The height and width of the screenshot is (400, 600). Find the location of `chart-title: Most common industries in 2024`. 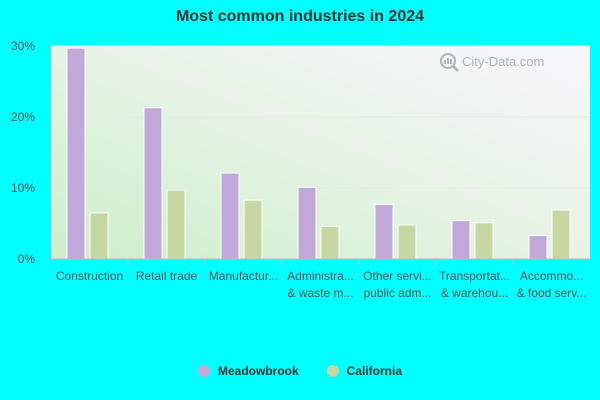

chart-title: Most common industries in 2024 is located at coordinates (300, 16).